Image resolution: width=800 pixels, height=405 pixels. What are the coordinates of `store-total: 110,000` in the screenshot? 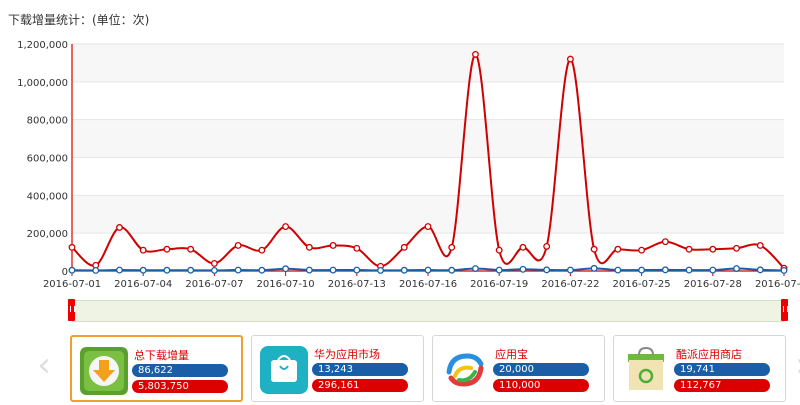 It's located at (541, 385).